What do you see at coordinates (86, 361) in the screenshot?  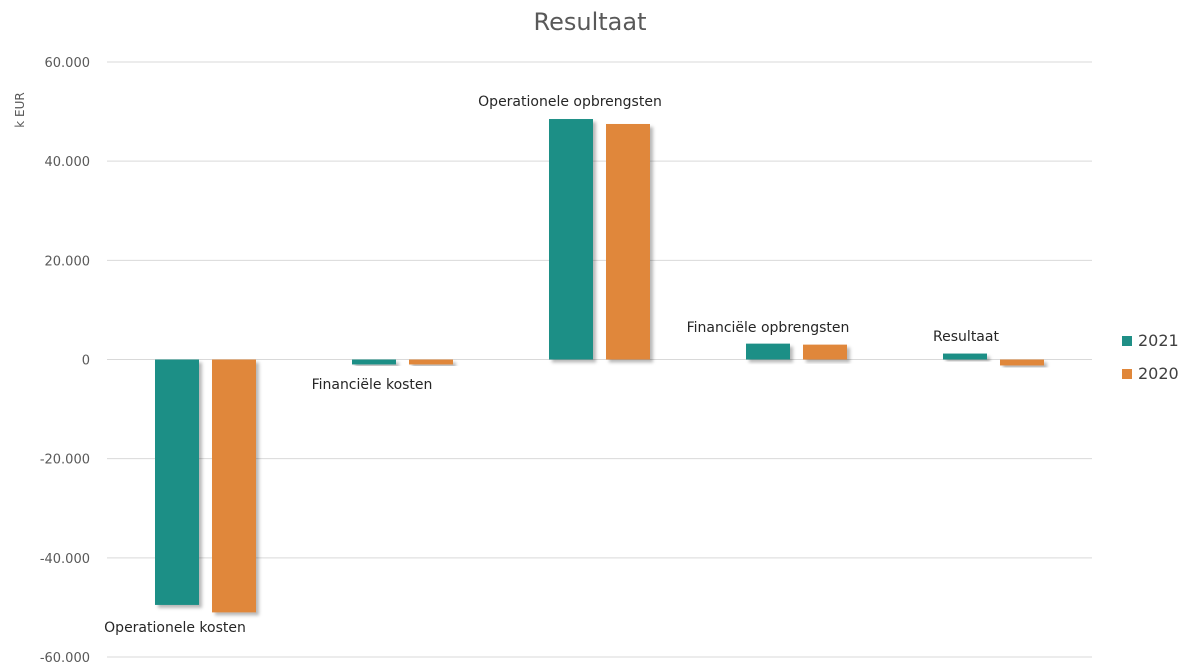 I see `y-tick-label: 0` at bounding box center [86, 361].